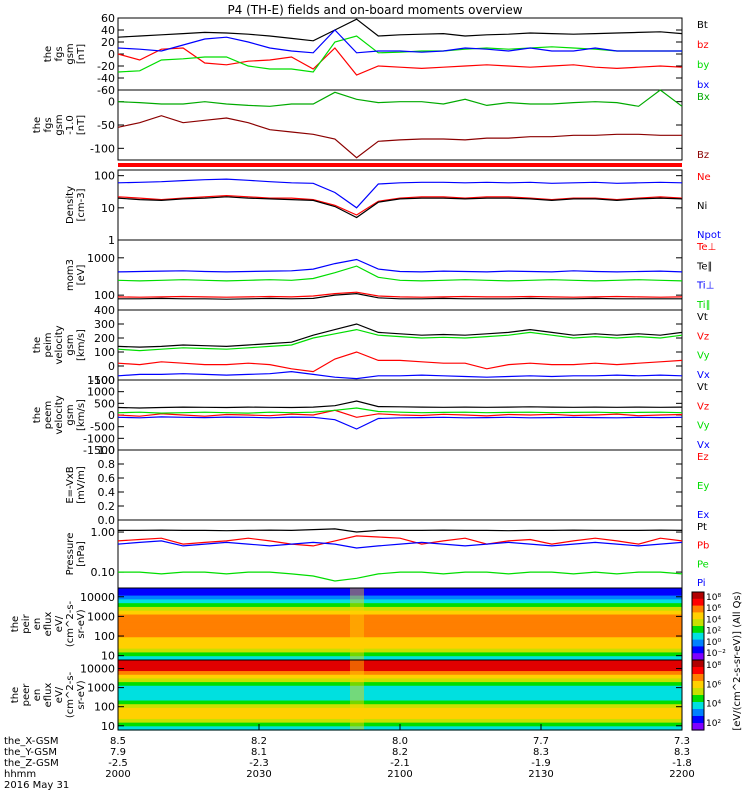 The width and height of the screenshot is (750, 800). I want to click on x-row-label: the_X-GSM, so click(31, 741).